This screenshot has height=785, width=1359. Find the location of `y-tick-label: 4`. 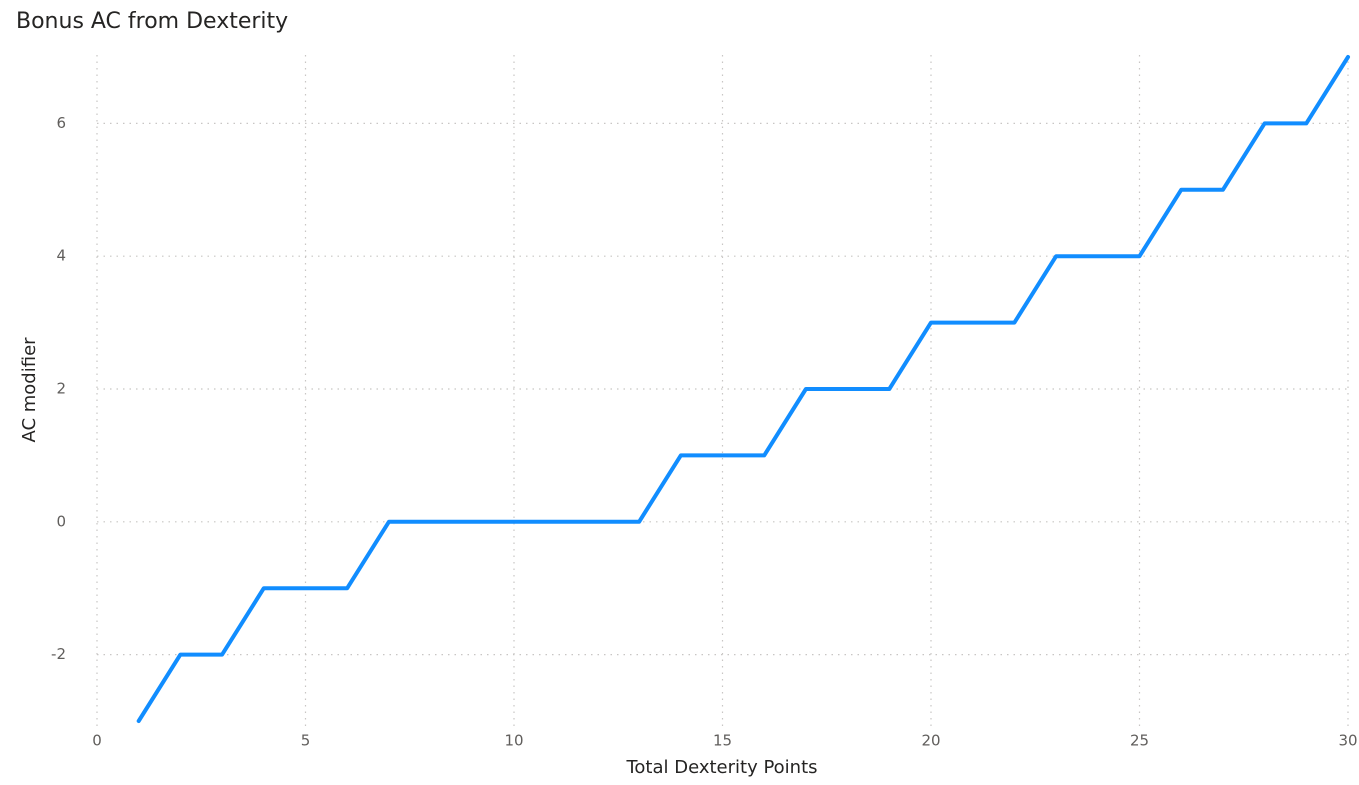

y-tick-label: 4 is located at coordinates (61, 256).